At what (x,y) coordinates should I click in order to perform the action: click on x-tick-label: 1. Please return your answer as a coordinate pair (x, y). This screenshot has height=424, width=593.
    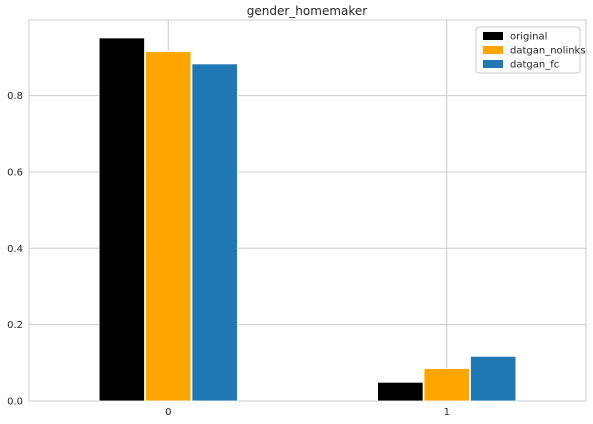
    Looking at the image, I should click on (447, 412).